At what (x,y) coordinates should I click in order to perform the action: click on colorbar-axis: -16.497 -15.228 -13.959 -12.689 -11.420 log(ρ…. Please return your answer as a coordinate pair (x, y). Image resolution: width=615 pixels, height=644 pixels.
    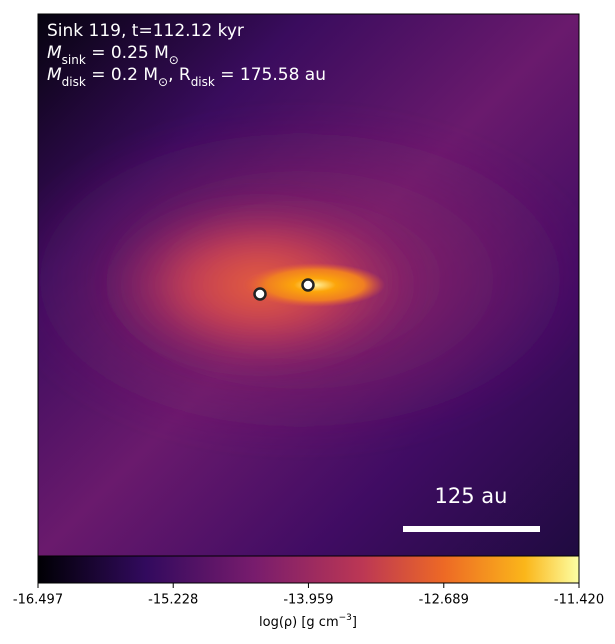
    Looking at the image, I should click on (308, 606).